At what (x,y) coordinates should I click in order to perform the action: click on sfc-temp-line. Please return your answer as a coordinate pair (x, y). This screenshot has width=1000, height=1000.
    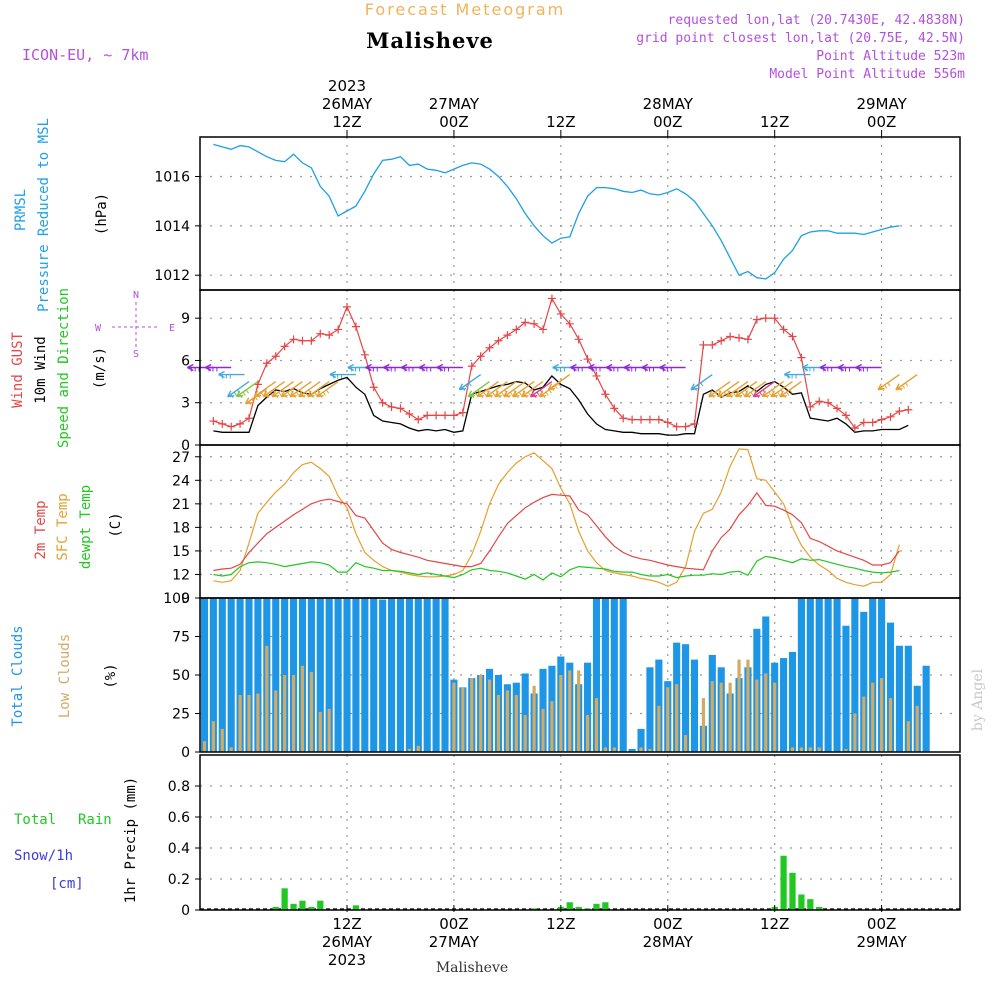
    Looking at the image, I should click on (556, 517).